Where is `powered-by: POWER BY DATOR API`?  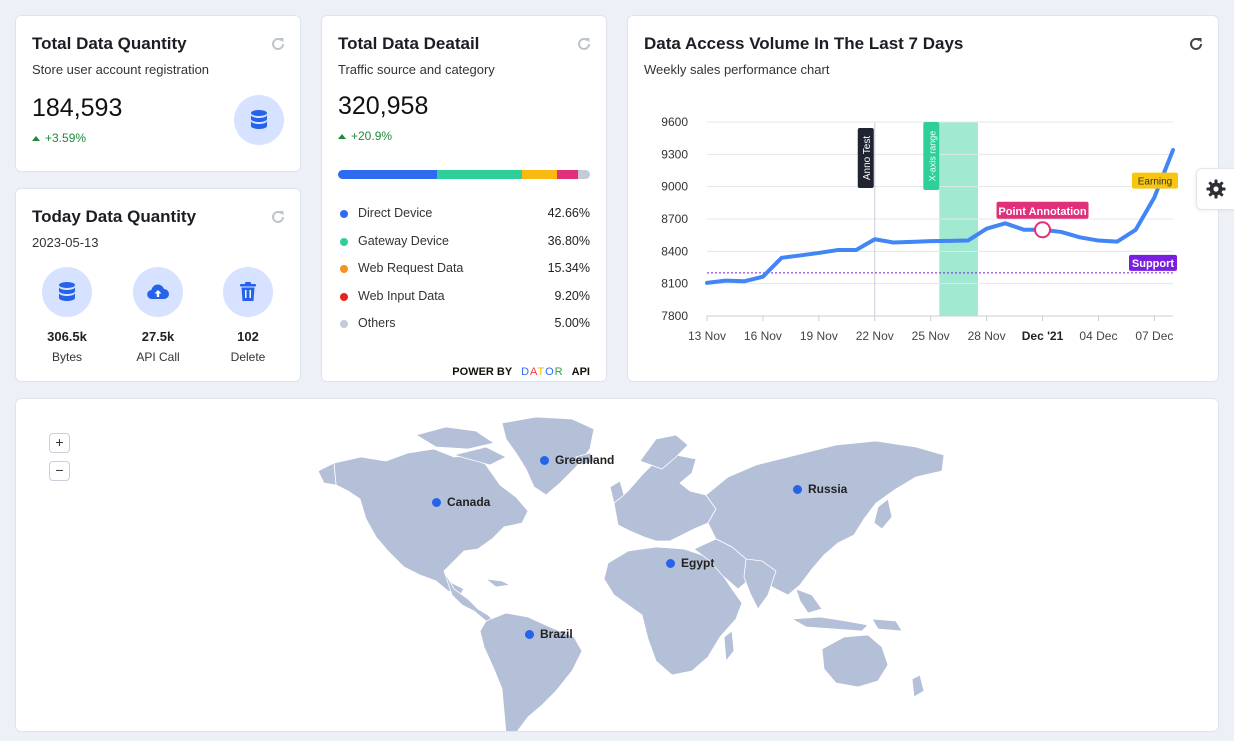 powered-by: POWER BY DATOR API is located at coordinates (521, 372).